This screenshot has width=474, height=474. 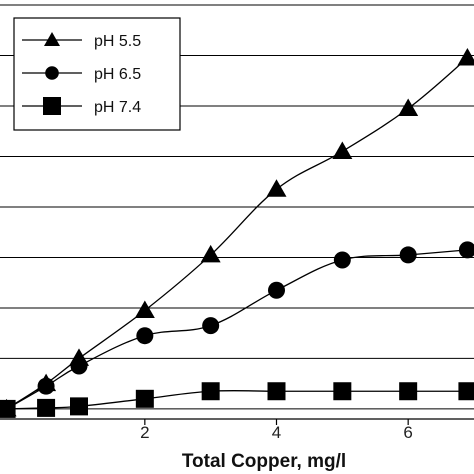 I want to click on legend-label: pH 6.5, so click(x=117, y=74).